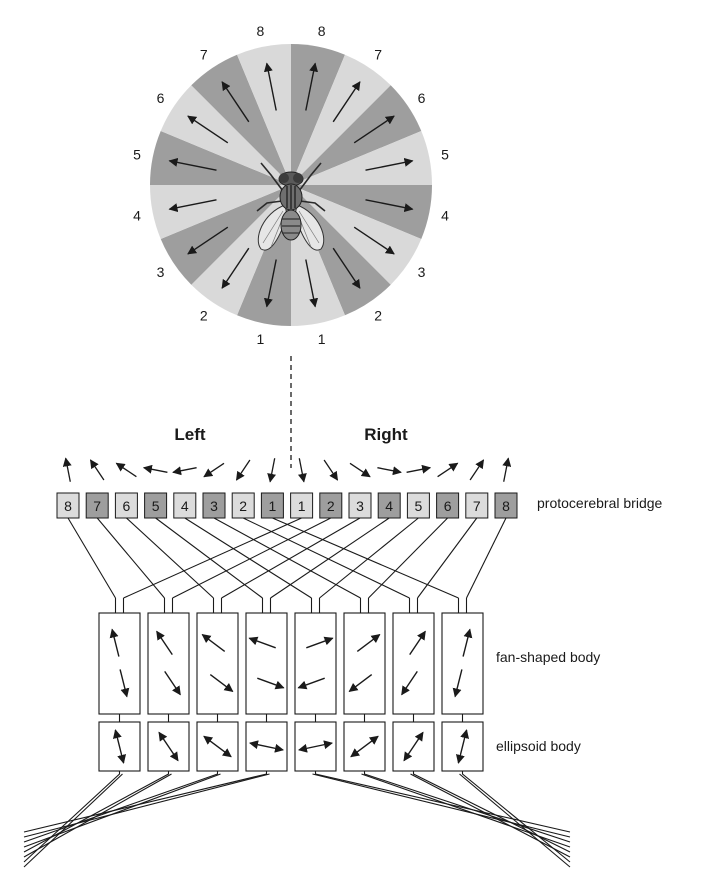  I want to click on right-heading: Right, so click(386, 434).